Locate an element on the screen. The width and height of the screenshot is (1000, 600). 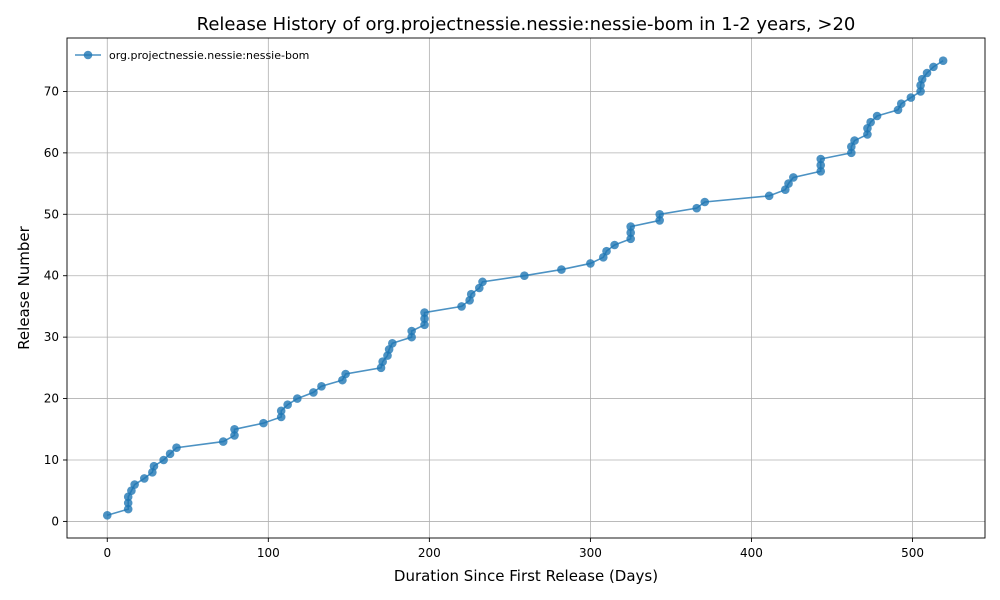
y-tick-label: 0 is located at coordinates (55, 521).